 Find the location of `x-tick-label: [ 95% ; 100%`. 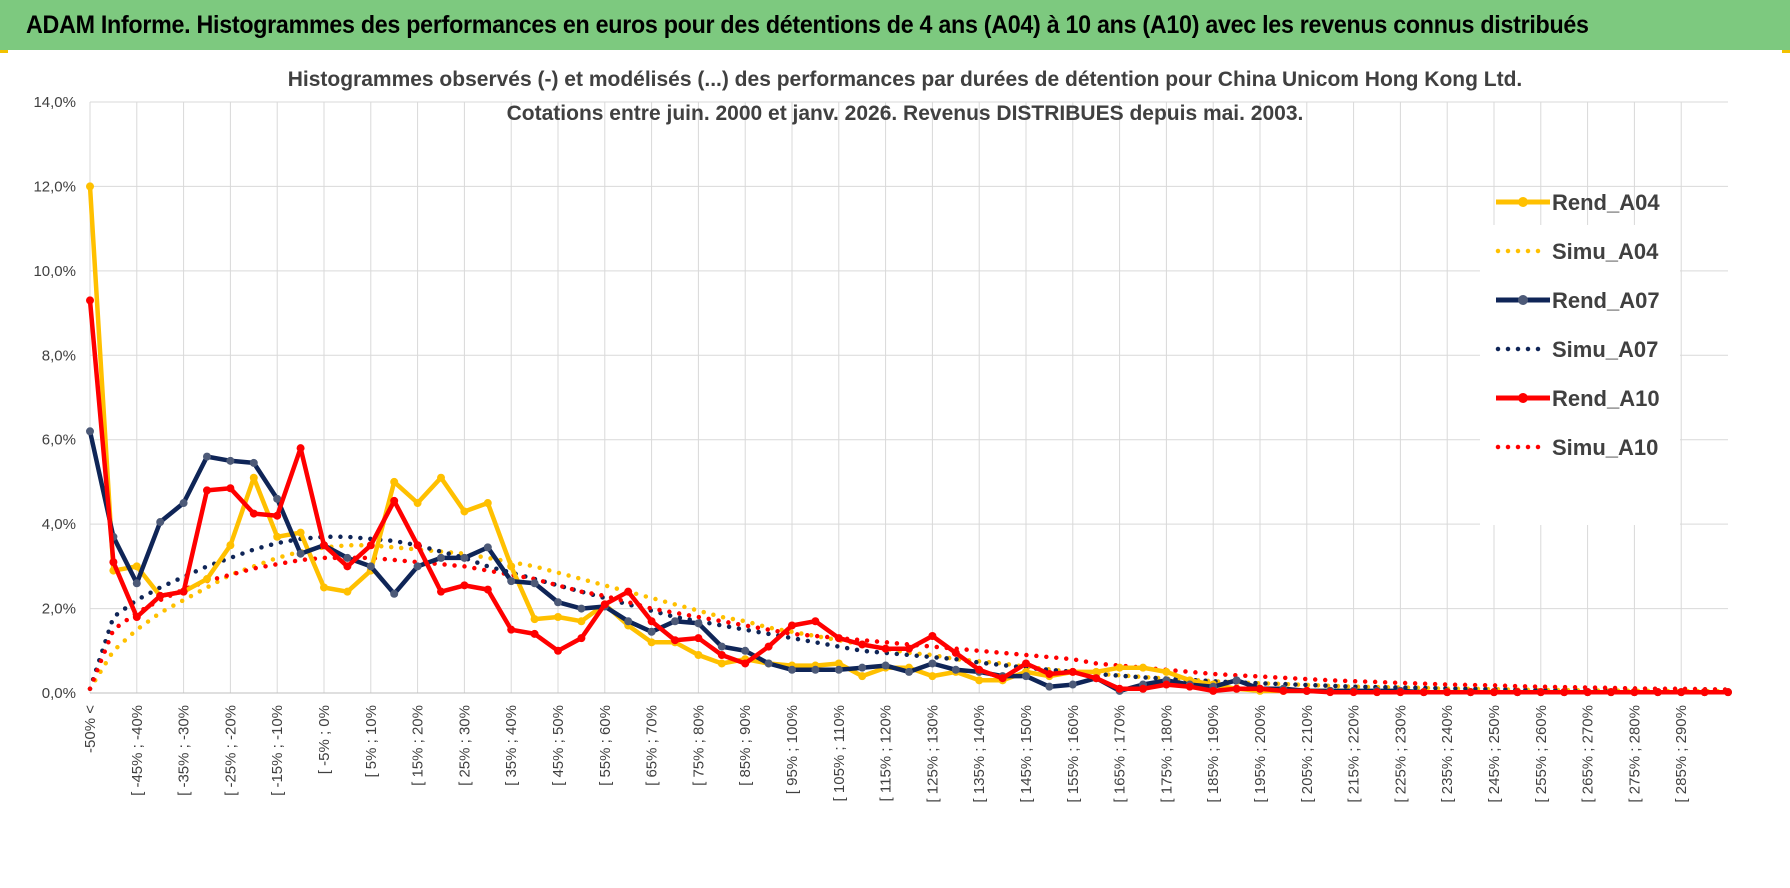

x-tick-label: [ 95% ; 100% is located at coordinates (792, 749).